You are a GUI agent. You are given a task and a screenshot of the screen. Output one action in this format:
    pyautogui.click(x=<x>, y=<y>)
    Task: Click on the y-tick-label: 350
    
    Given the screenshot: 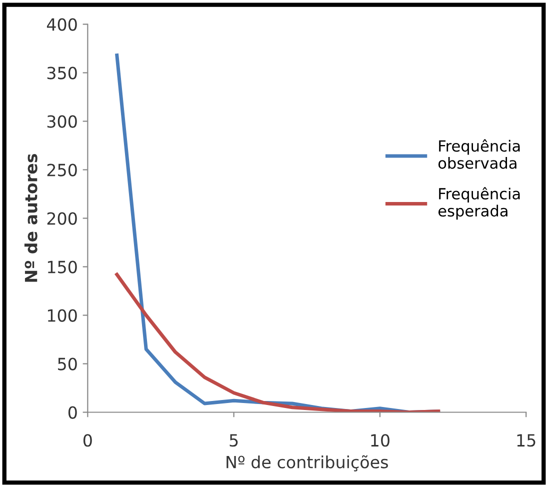 What is the action you would take?
    pyautogui.click(x=62, y=73)
    